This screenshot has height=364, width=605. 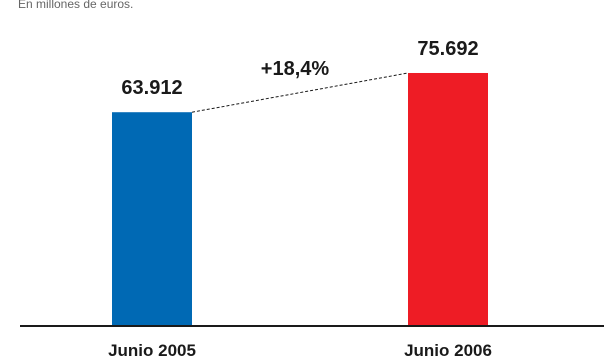 What do you see at coordinates (151, 88) in the screenshot?
I see `value-label-junio-2005: 63.912` at bounding box center [151, 88].